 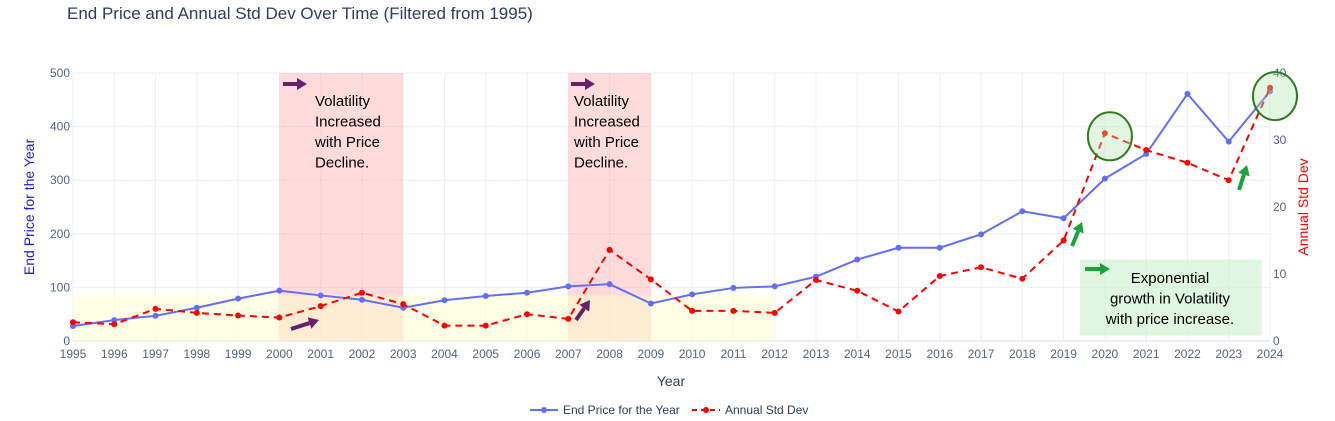 What do you see at coordinates (1244, 171) in the screenshot?
I see `arrow-up-green-2-head` at bounding box center [1244, 171].